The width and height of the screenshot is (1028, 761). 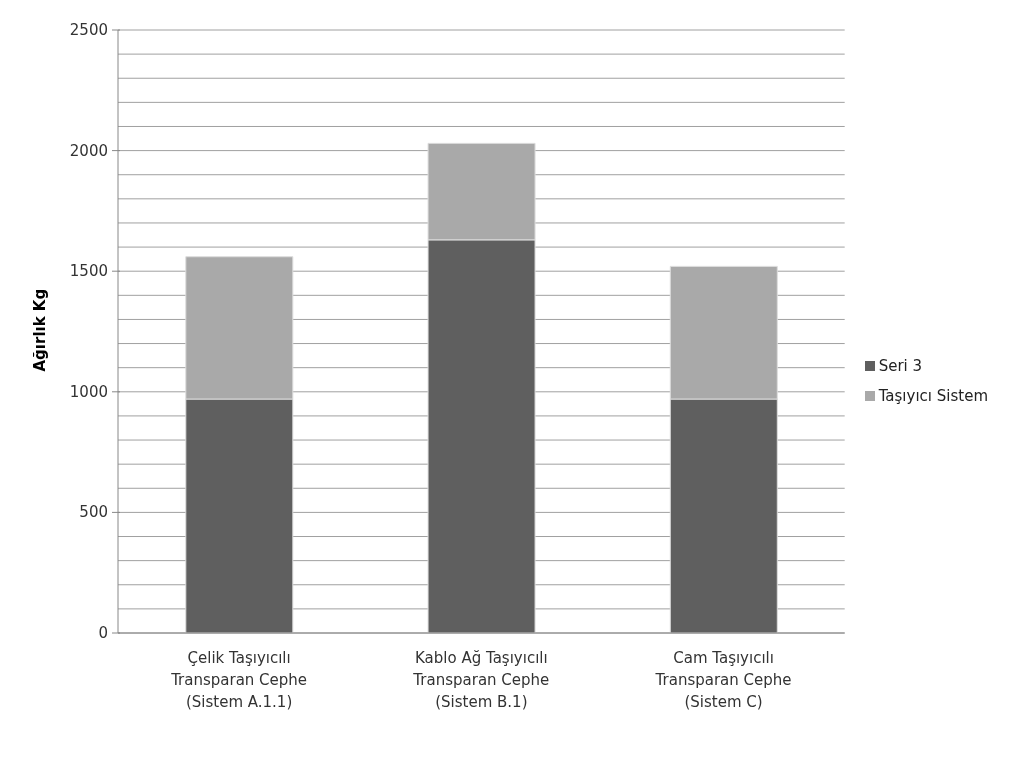 What do you see at coordinates (88, 150) in the screenshot?
I see `y-tick-label: 2000` at bounding box center [88, 150].